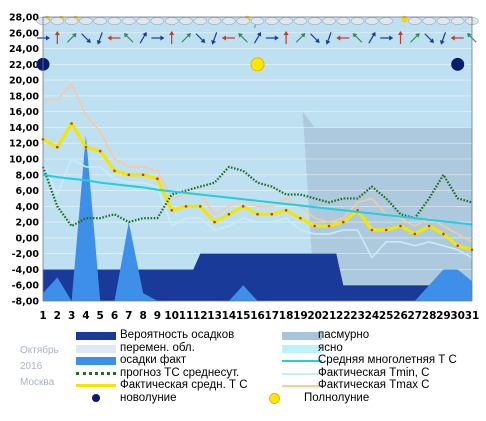 Image resolution: width=486 pixels, height=421 pixels. I want to click on legend-label-precip_prob: Вероятность осадков, so click(177, 335).